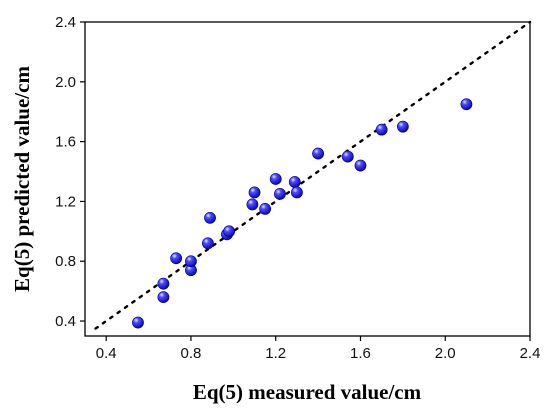  Describe the element at coordinates (65, 22) in the screenshot. I see `y-tick-label: 2.4` at that location.